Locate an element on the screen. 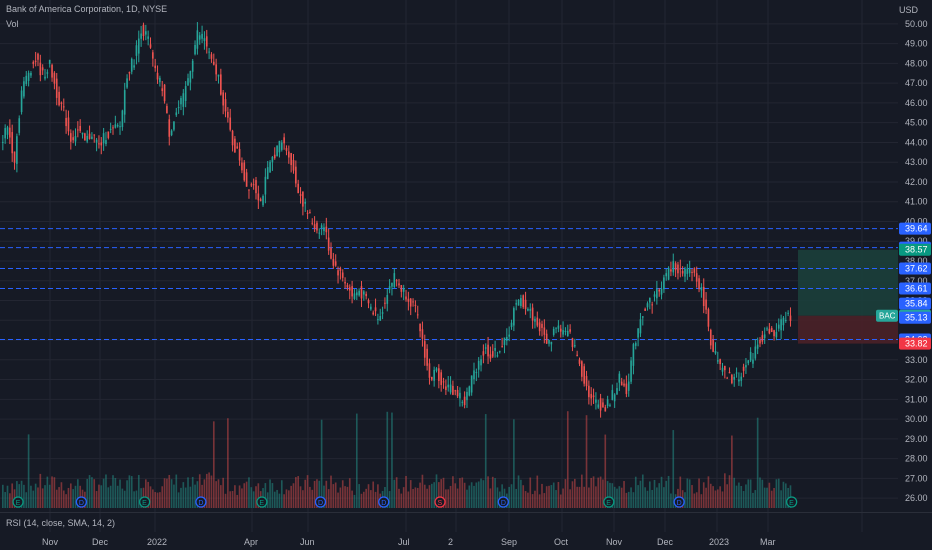 The image size is (932, 550). price-label: 37.62 is located at coordinates (916, 269).